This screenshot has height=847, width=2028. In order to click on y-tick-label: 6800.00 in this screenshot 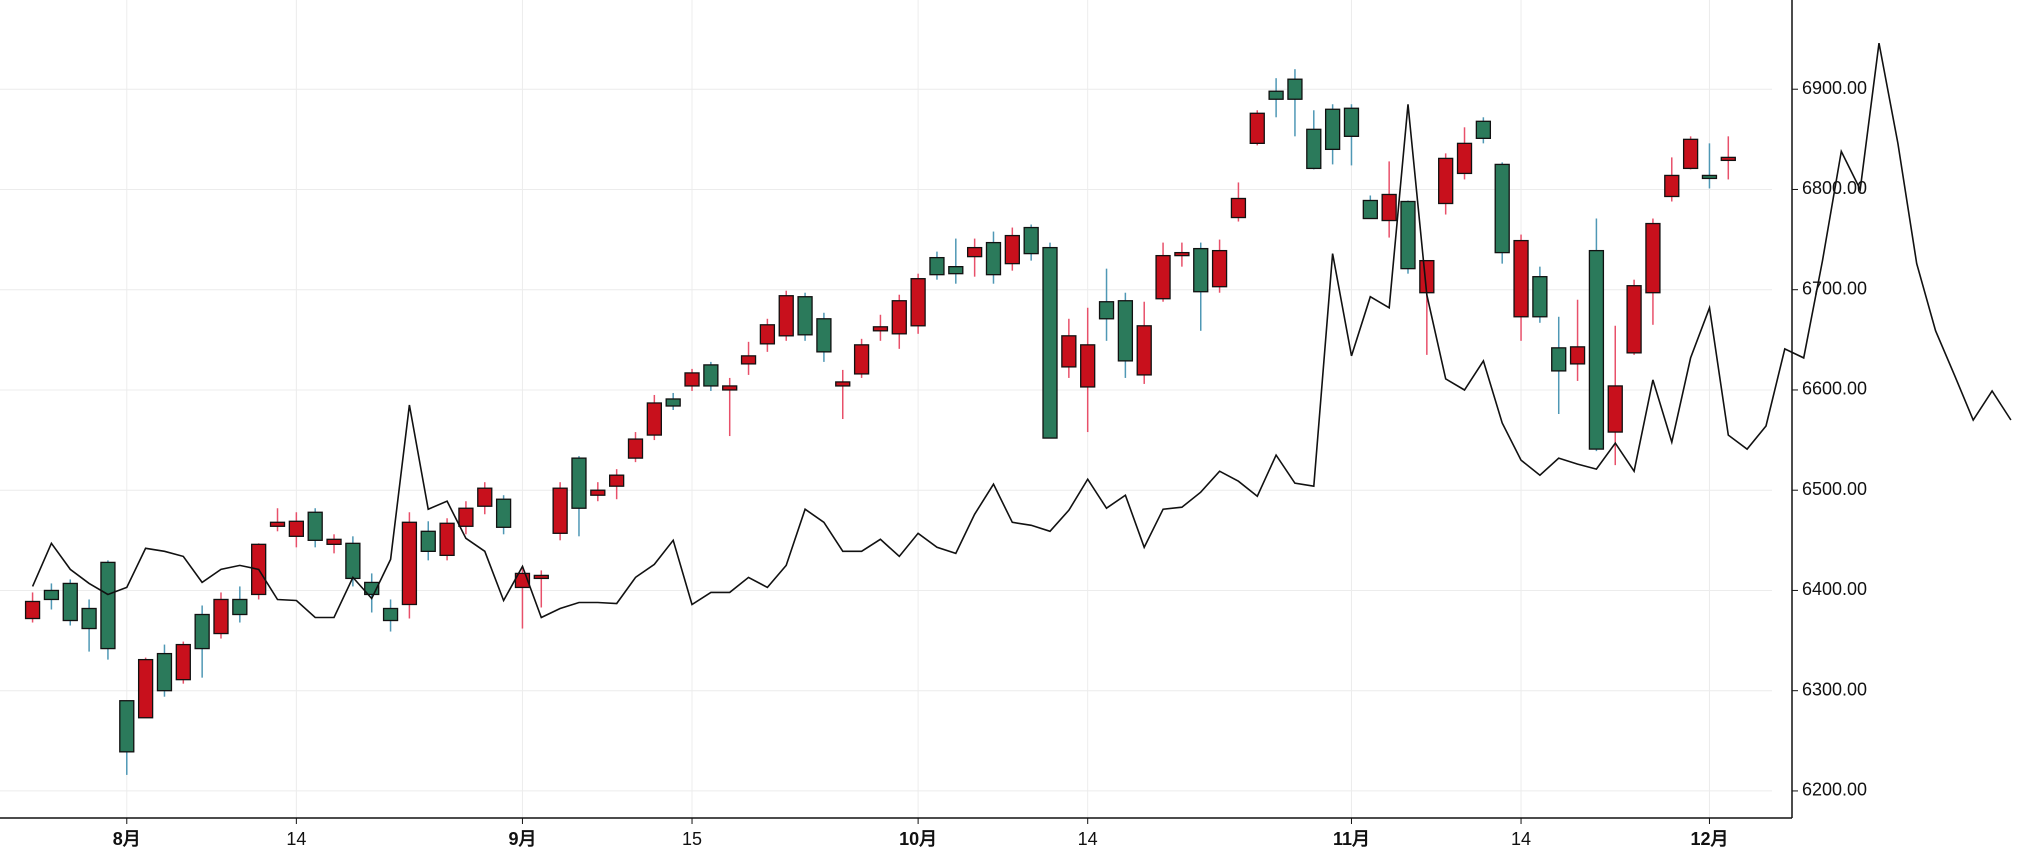, I will do `click(1834, 188)`.